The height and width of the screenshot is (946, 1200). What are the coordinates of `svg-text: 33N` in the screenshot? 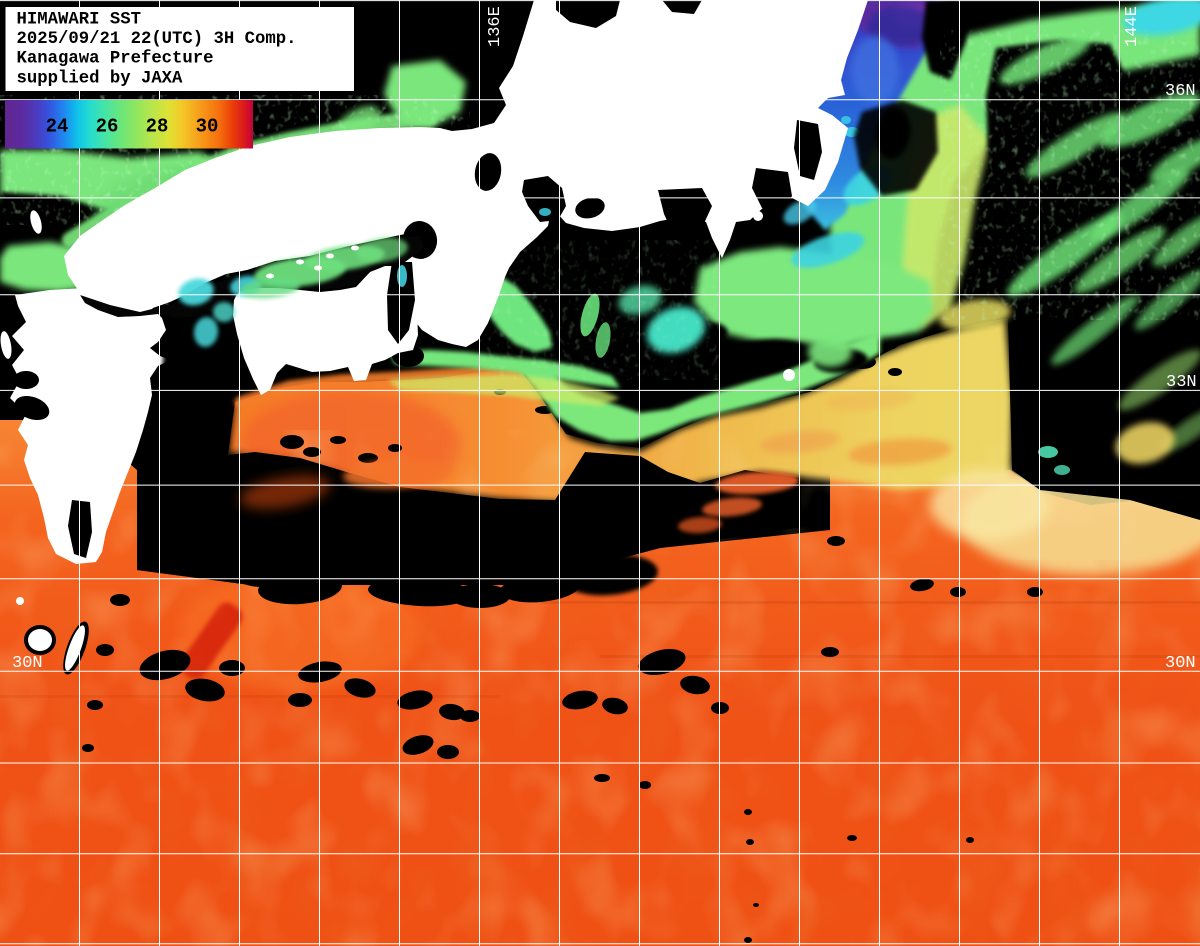 It's located at (1181, 382).